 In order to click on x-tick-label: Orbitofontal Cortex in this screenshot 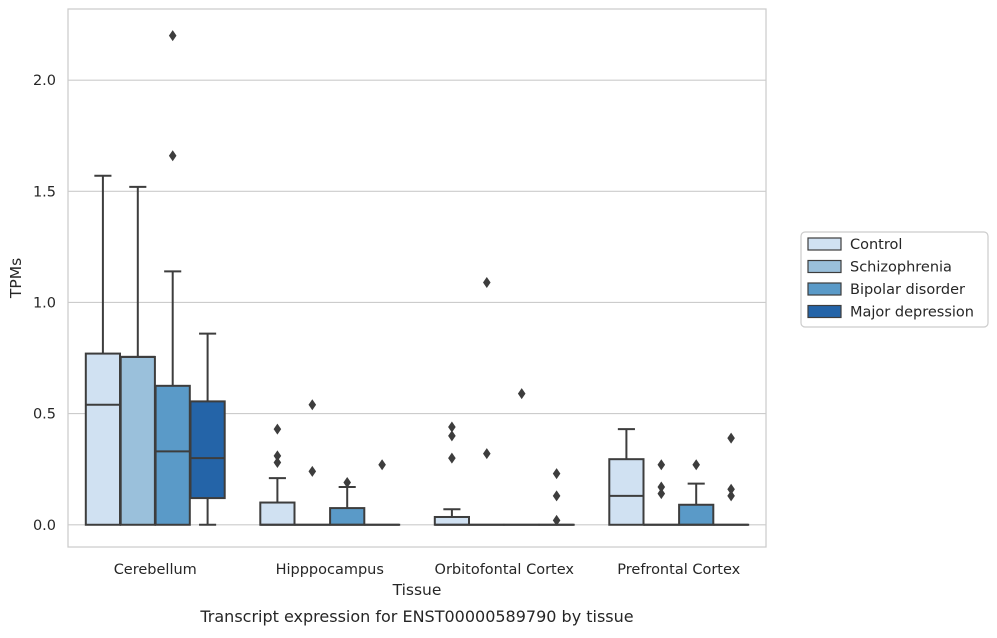, I will do `click(505, 570)`.